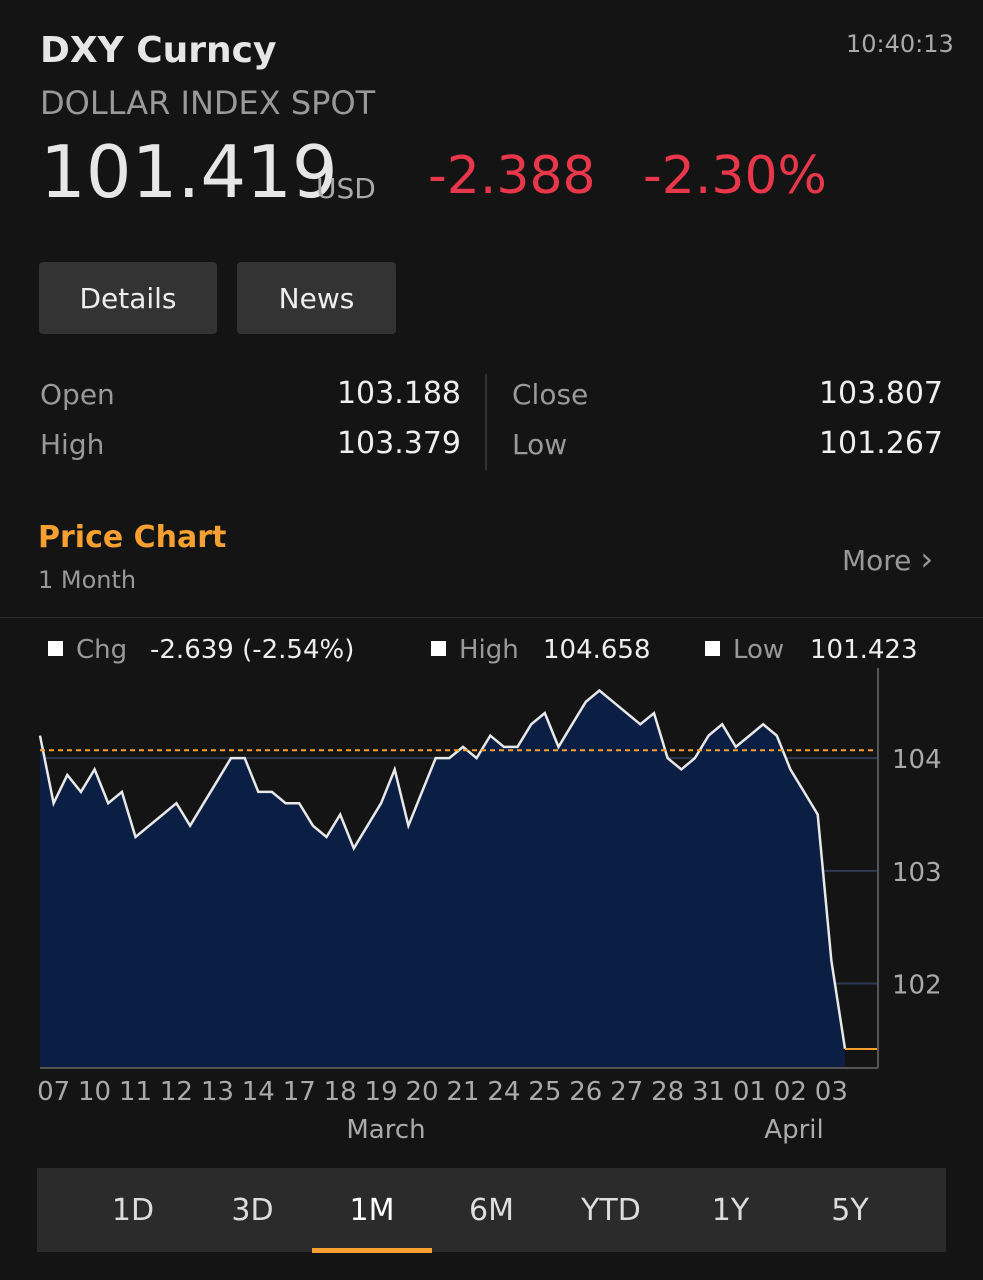  Describe the element at coordinates (372, 1250) in the screenshot. I see `active-indicator` at that location.